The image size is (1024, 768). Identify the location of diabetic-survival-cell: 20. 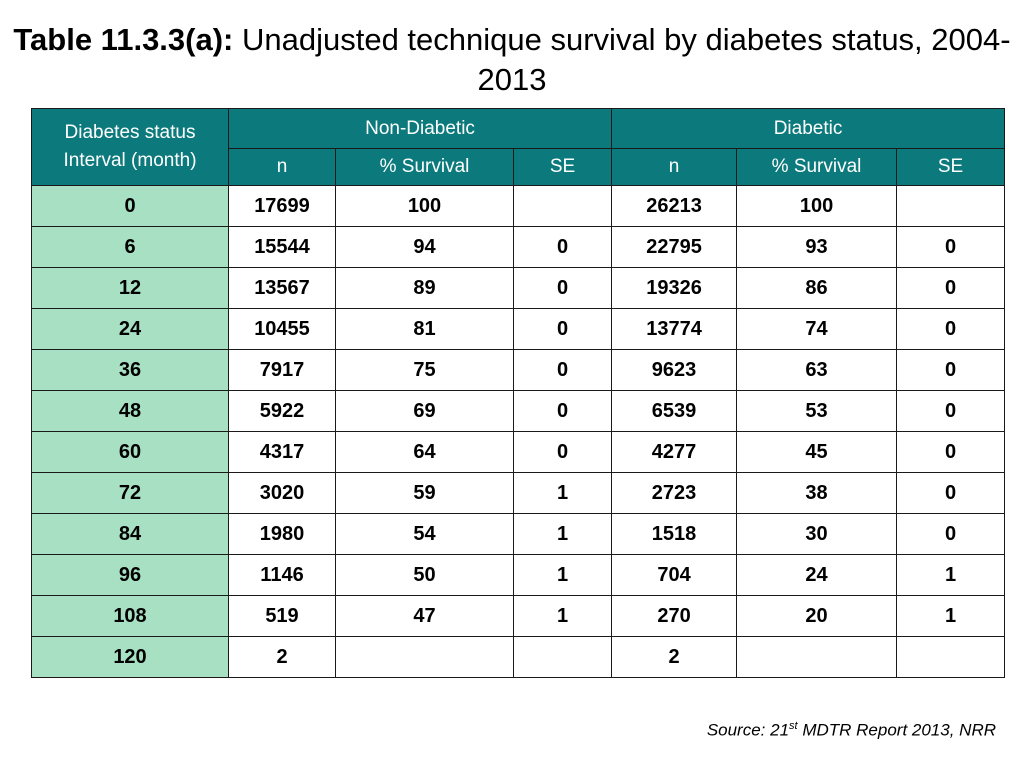
(817, 616).